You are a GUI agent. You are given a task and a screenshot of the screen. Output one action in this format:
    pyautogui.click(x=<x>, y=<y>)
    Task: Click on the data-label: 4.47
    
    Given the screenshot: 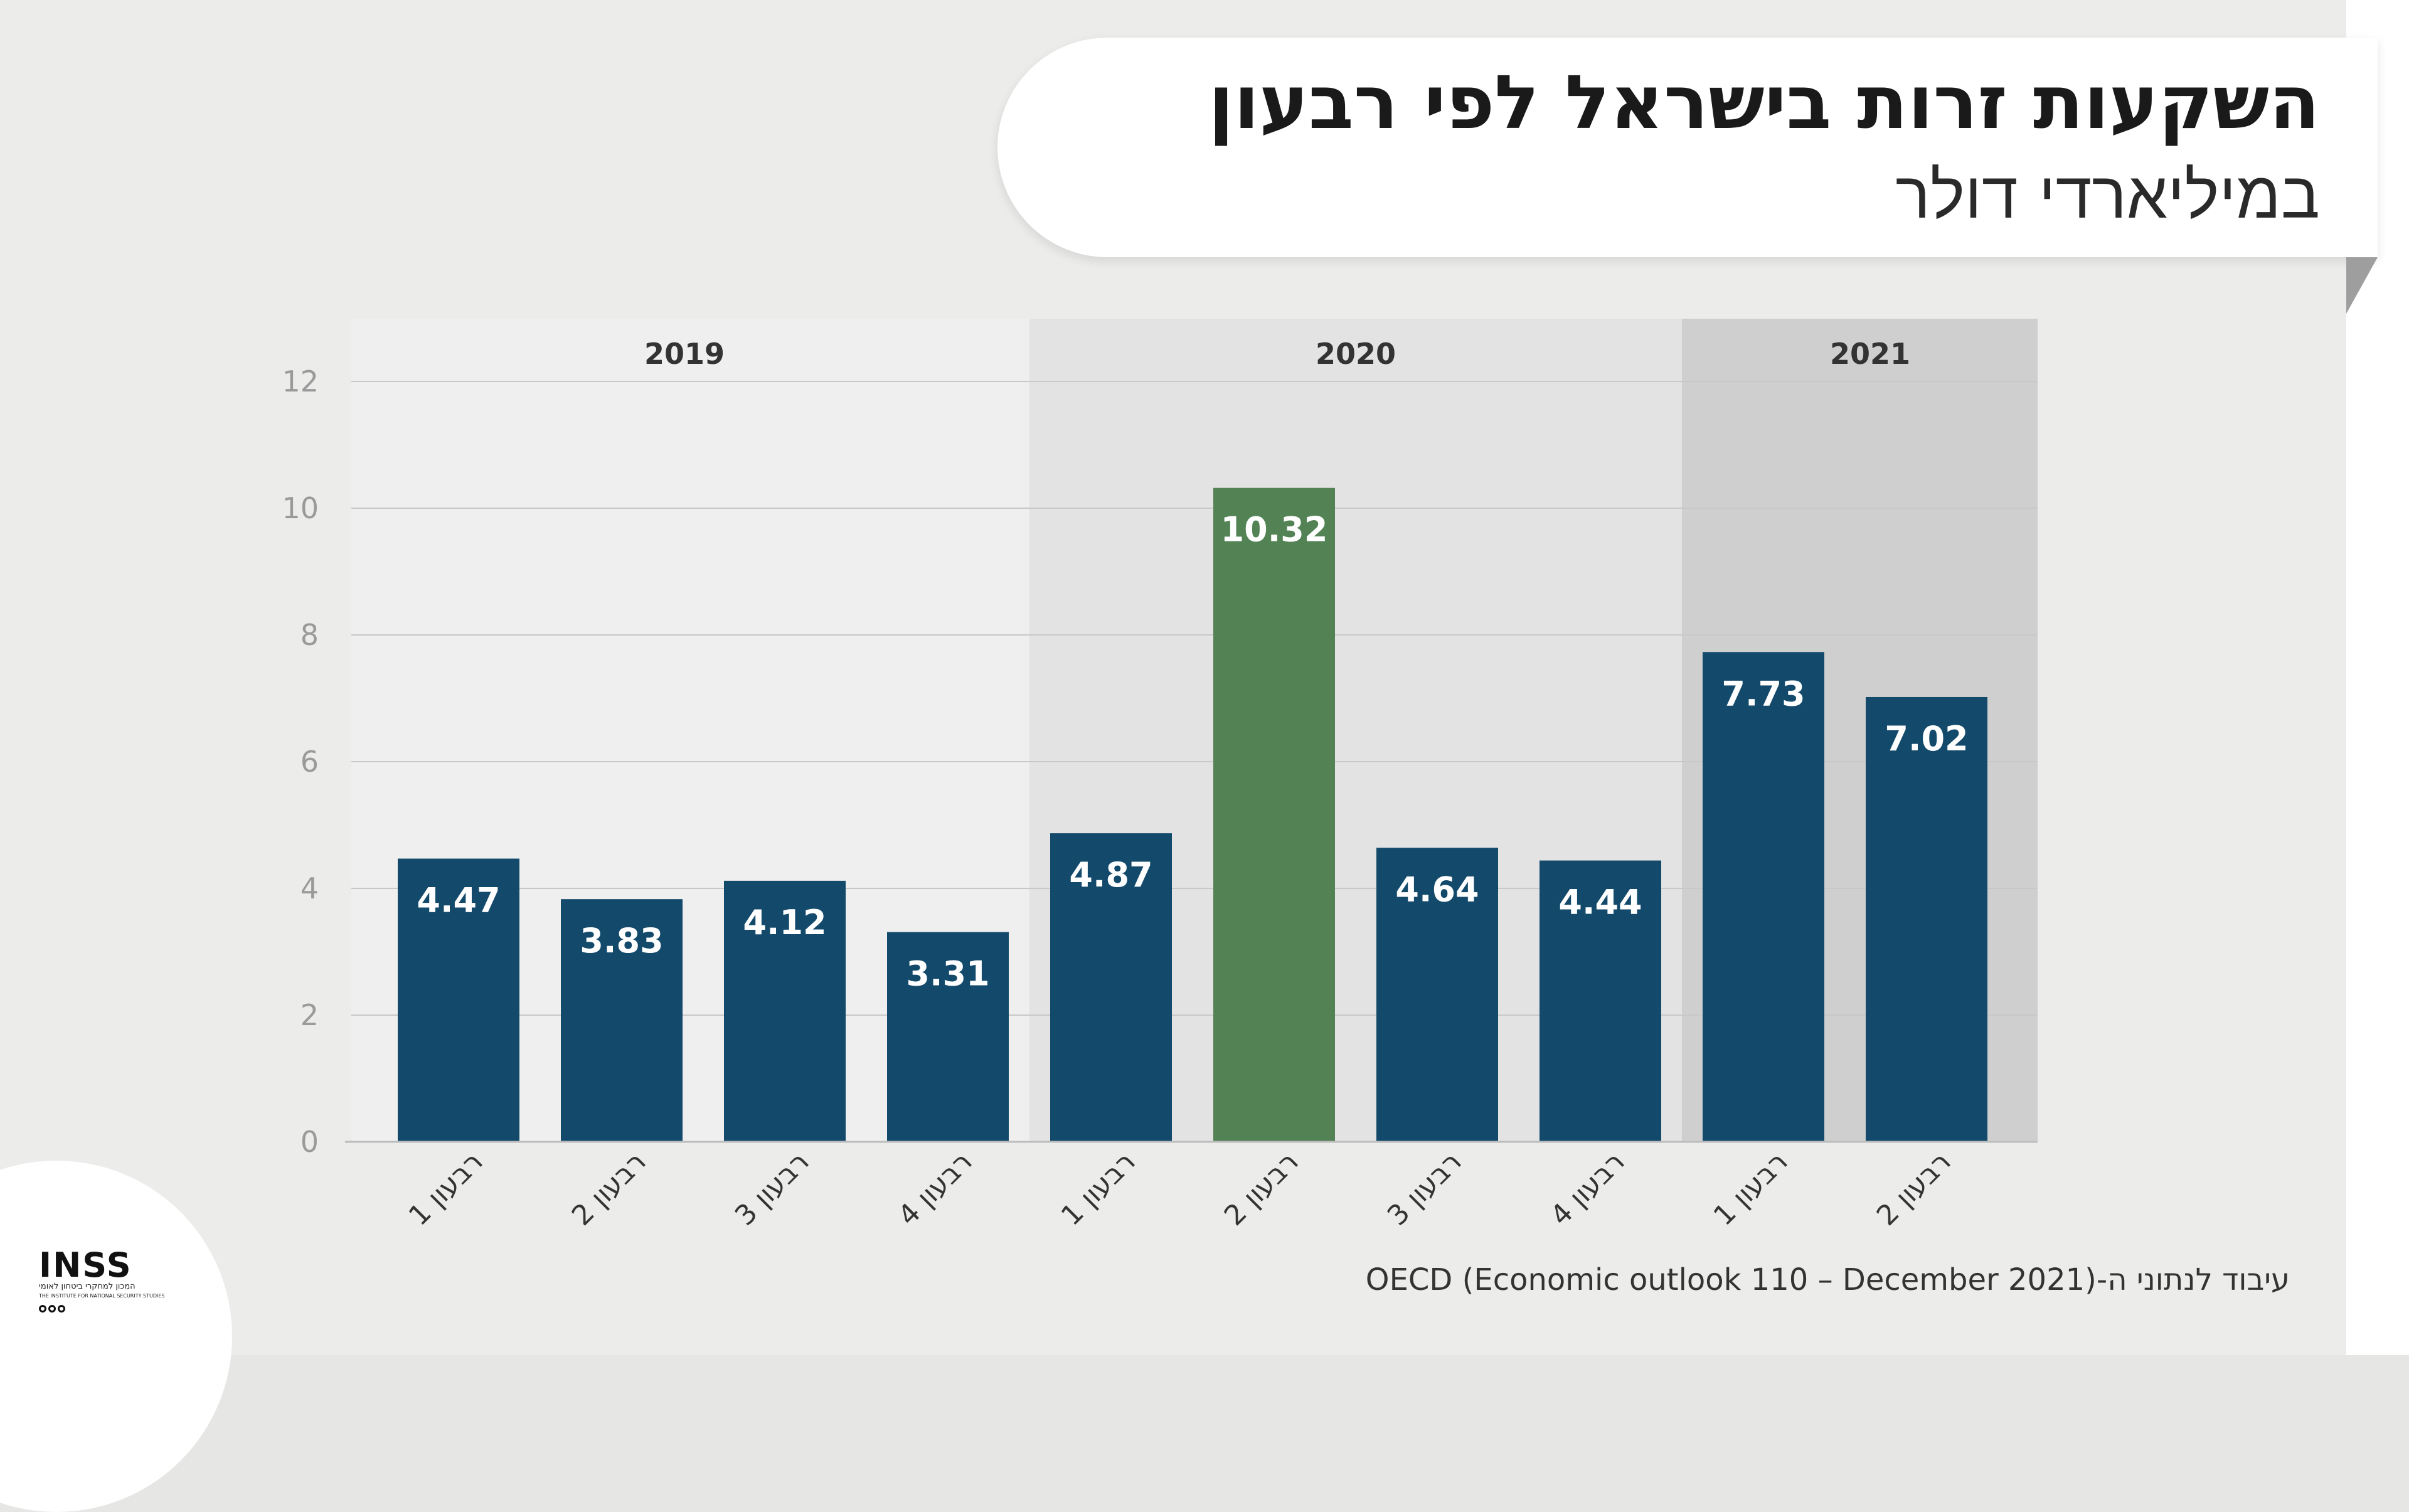 What is the action you would take?
    pyautogui.click(x=458, y=900)
    